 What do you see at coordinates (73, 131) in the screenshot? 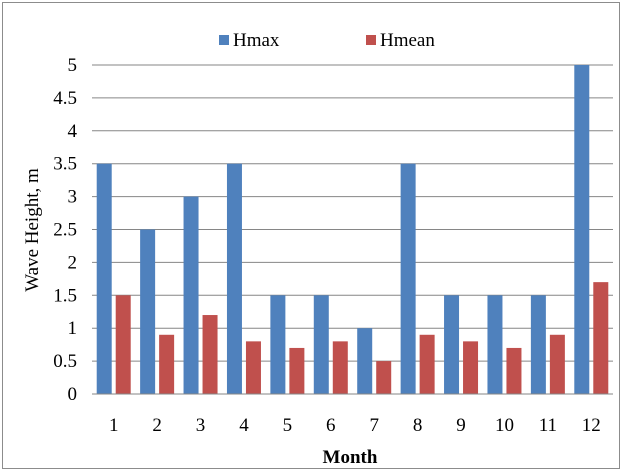
I see `y-tick-label: 4` at bounding box center [73, 131].